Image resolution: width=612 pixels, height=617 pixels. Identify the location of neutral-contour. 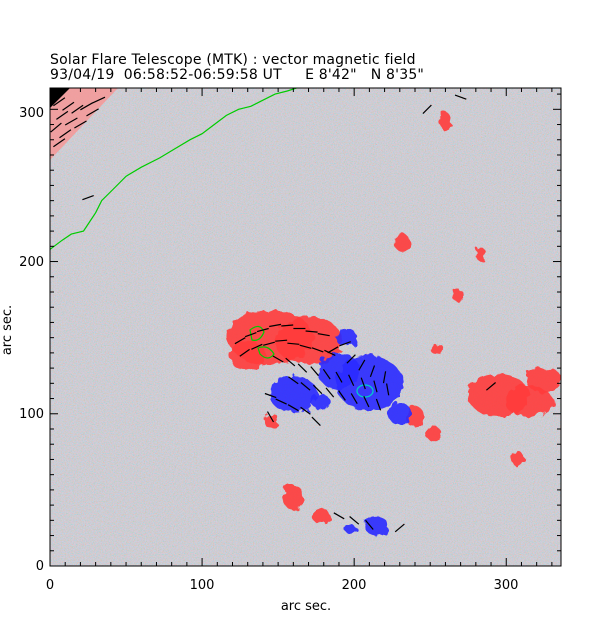
(365, 391).